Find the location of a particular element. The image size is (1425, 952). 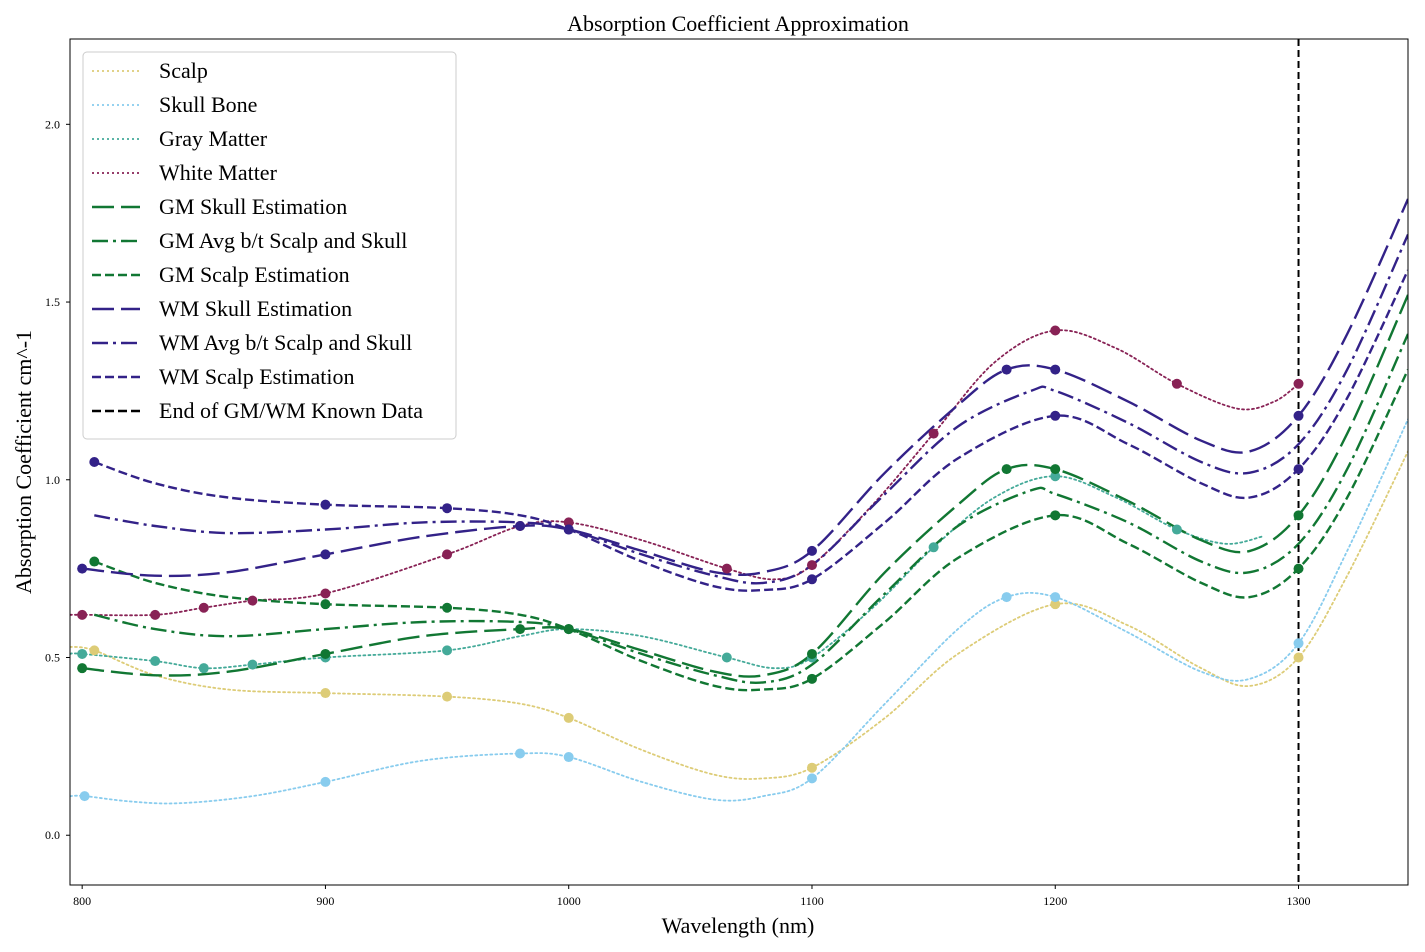

legend-label: End of GM/WM Known Data is located at coordinates (291, 410).